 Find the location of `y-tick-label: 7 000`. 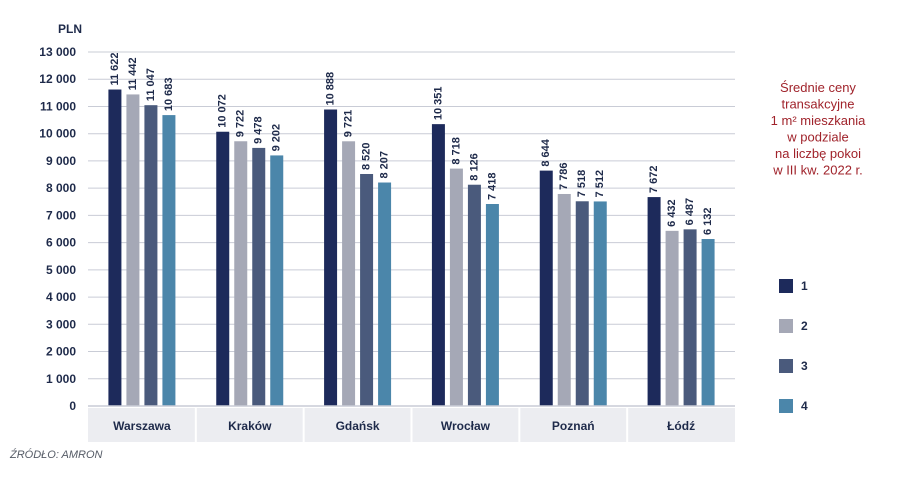

y-tick-label: 7 000 is located at coordinates (61, 215).